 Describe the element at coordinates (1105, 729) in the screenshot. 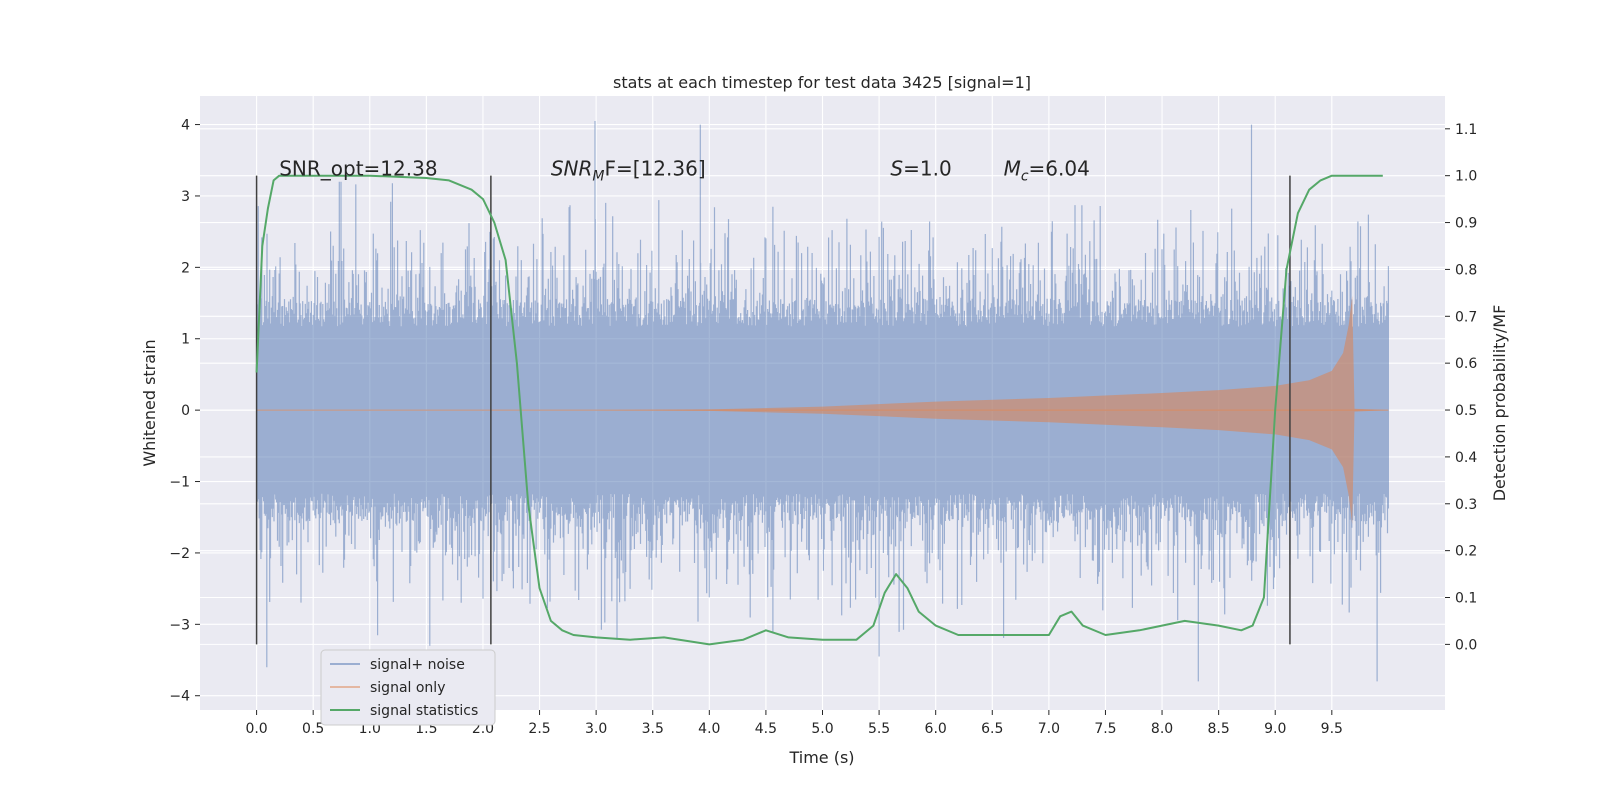

I see `x-tick-label: 7.5` at that location.